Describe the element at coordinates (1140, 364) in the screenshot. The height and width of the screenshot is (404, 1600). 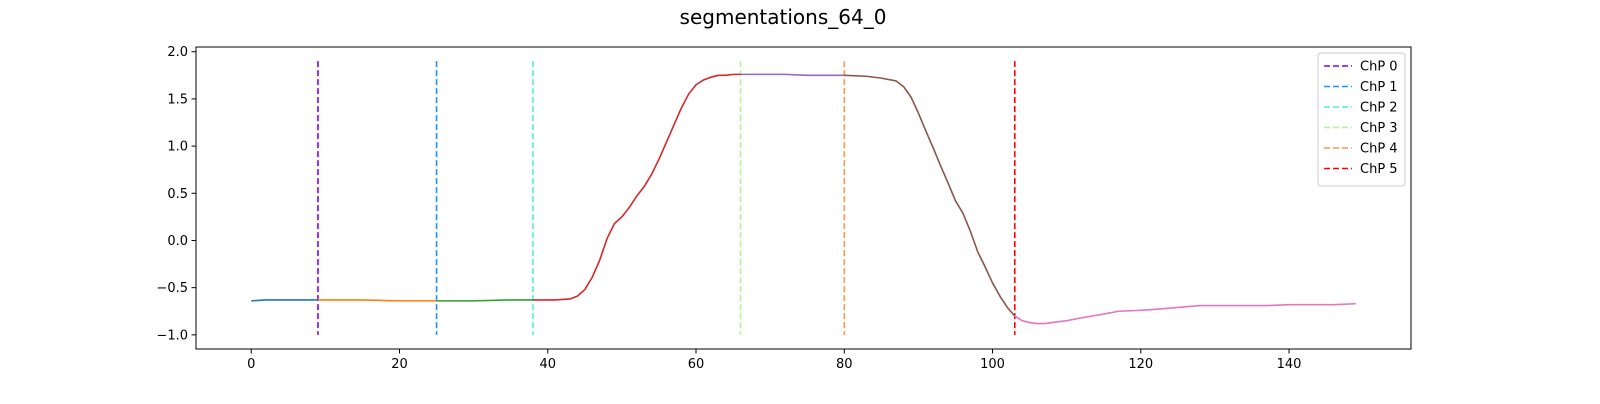
I see `x-tick-label: 120` at that location.